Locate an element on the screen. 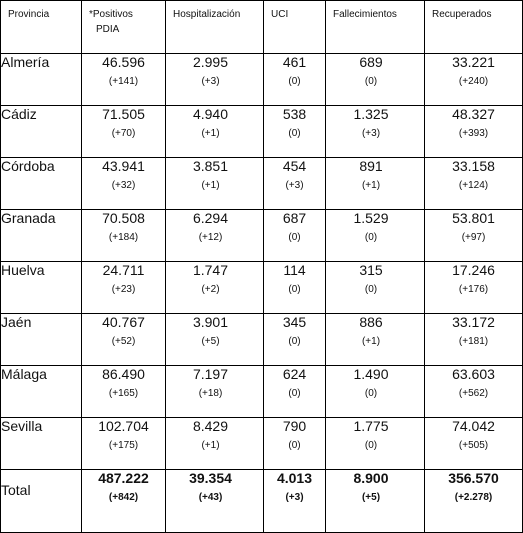 This screenshot has height=533, width=523. cell-uci: 790 (0) is located at coordinates (294, 443).